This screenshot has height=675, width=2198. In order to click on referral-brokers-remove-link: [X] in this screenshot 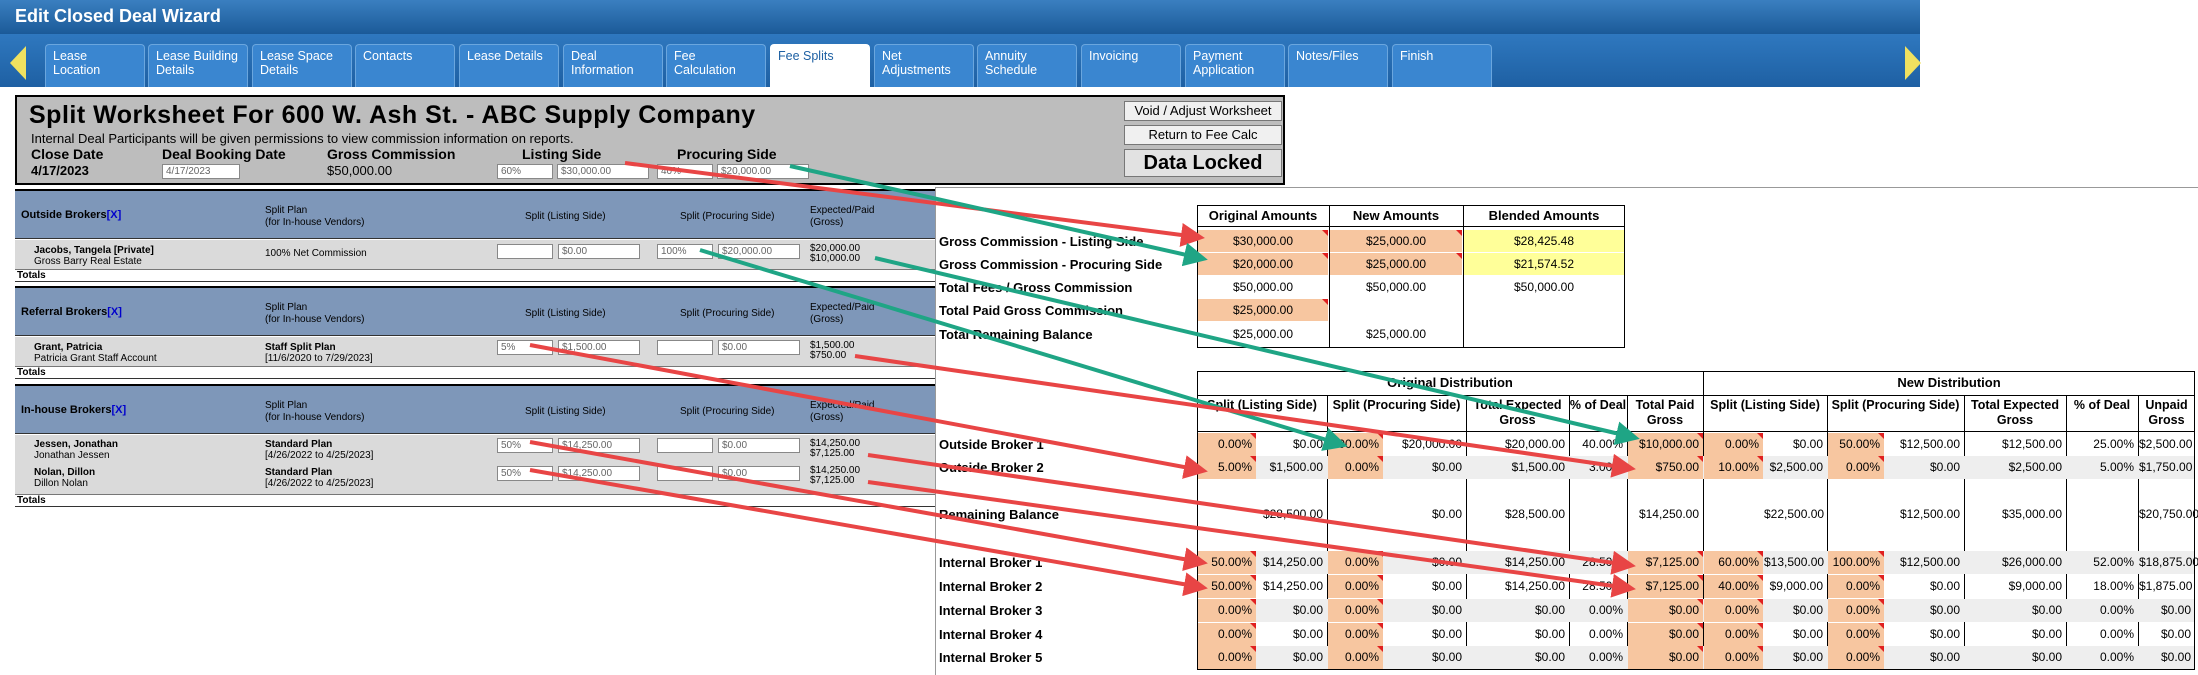, I will do `click(114, 312)`.